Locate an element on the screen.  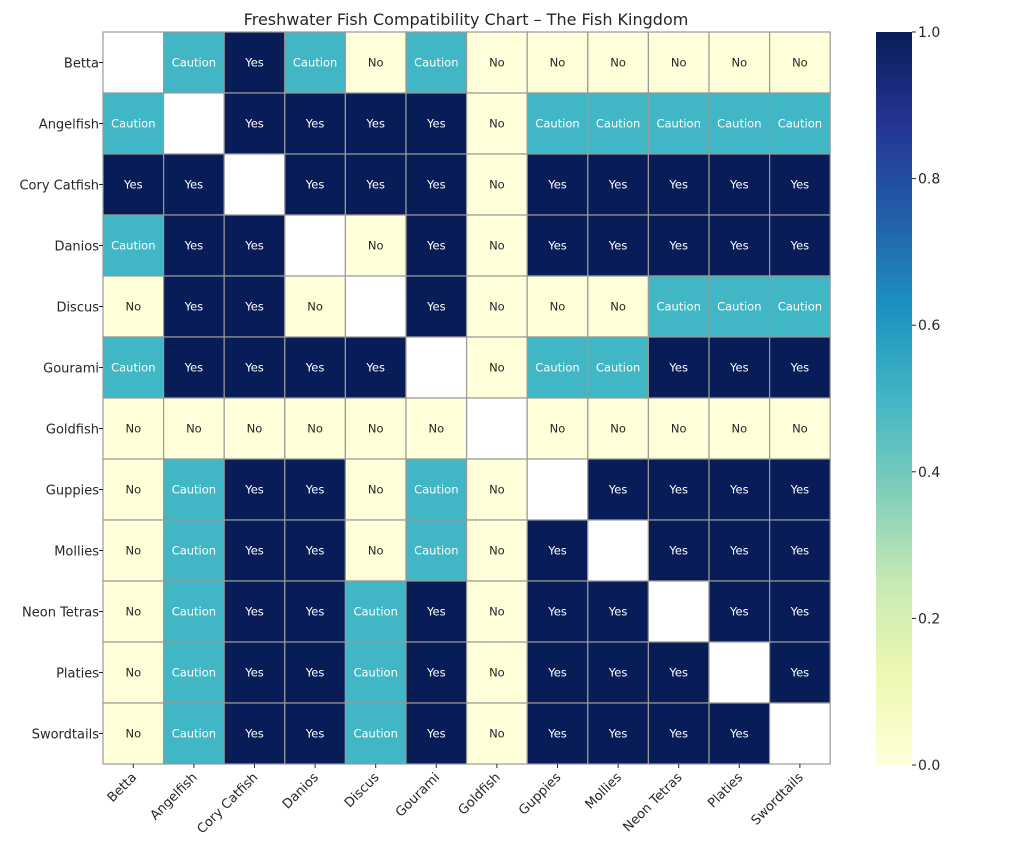
y-tick-label: Discus is located at coordinates (77, 308).